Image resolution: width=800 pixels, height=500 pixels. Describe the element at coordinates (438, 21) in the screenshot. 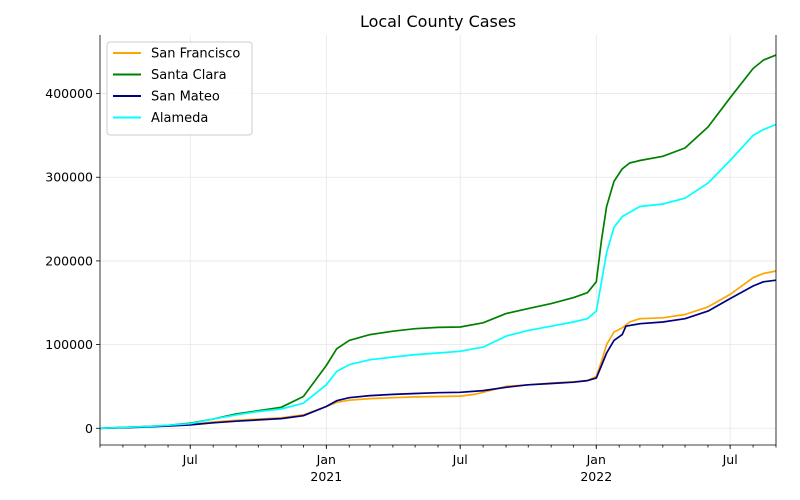

I see `chart-title: Local County Cases` at that location.